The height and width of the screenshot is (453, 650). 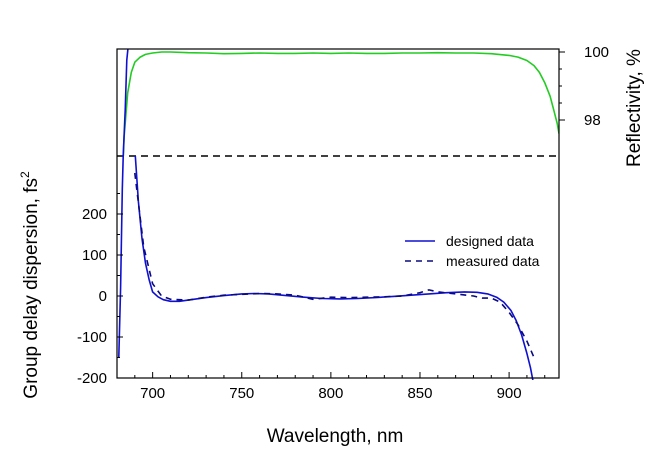 I want to click on x-tick-label: 750, so click(x=241, y=393).